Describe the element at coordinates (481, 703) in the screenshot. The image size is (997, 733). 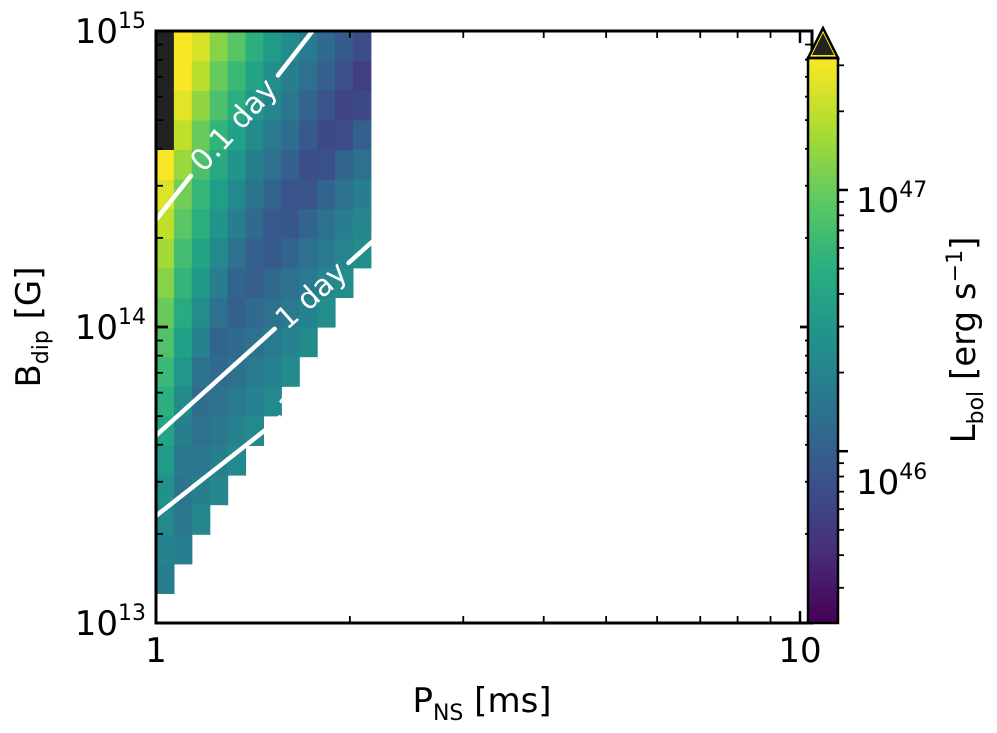
I see `x-axis-label: PNS [ms]` at that location.